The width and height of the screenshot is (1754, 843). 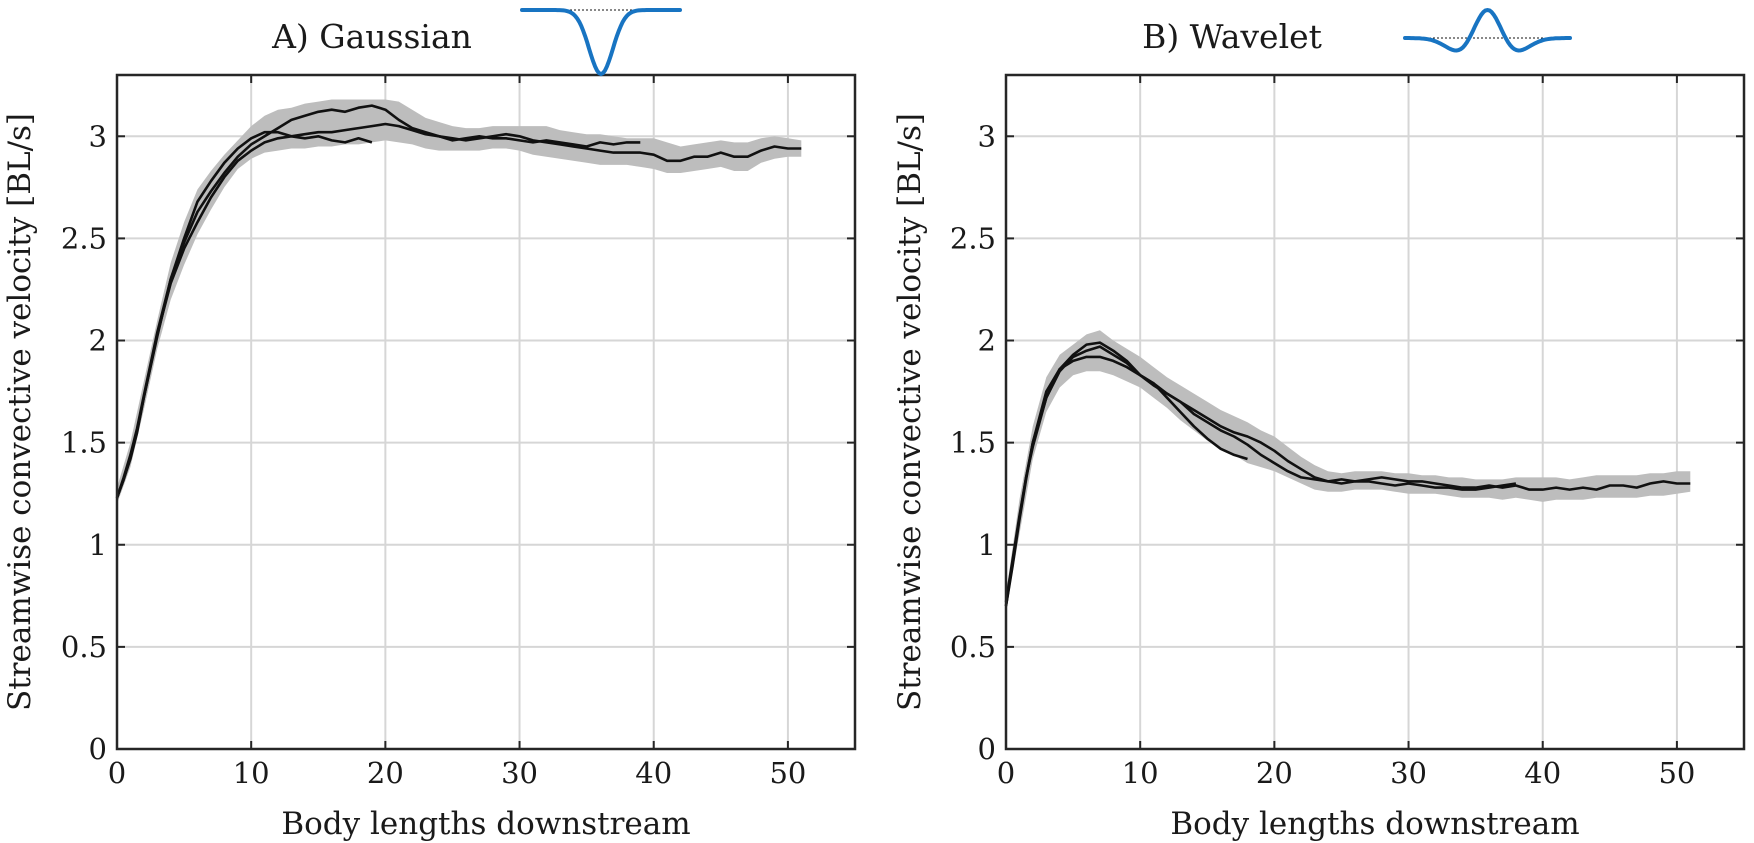 I want to click on panel-title: B) Wavelet, so click(x=1232, y=36).